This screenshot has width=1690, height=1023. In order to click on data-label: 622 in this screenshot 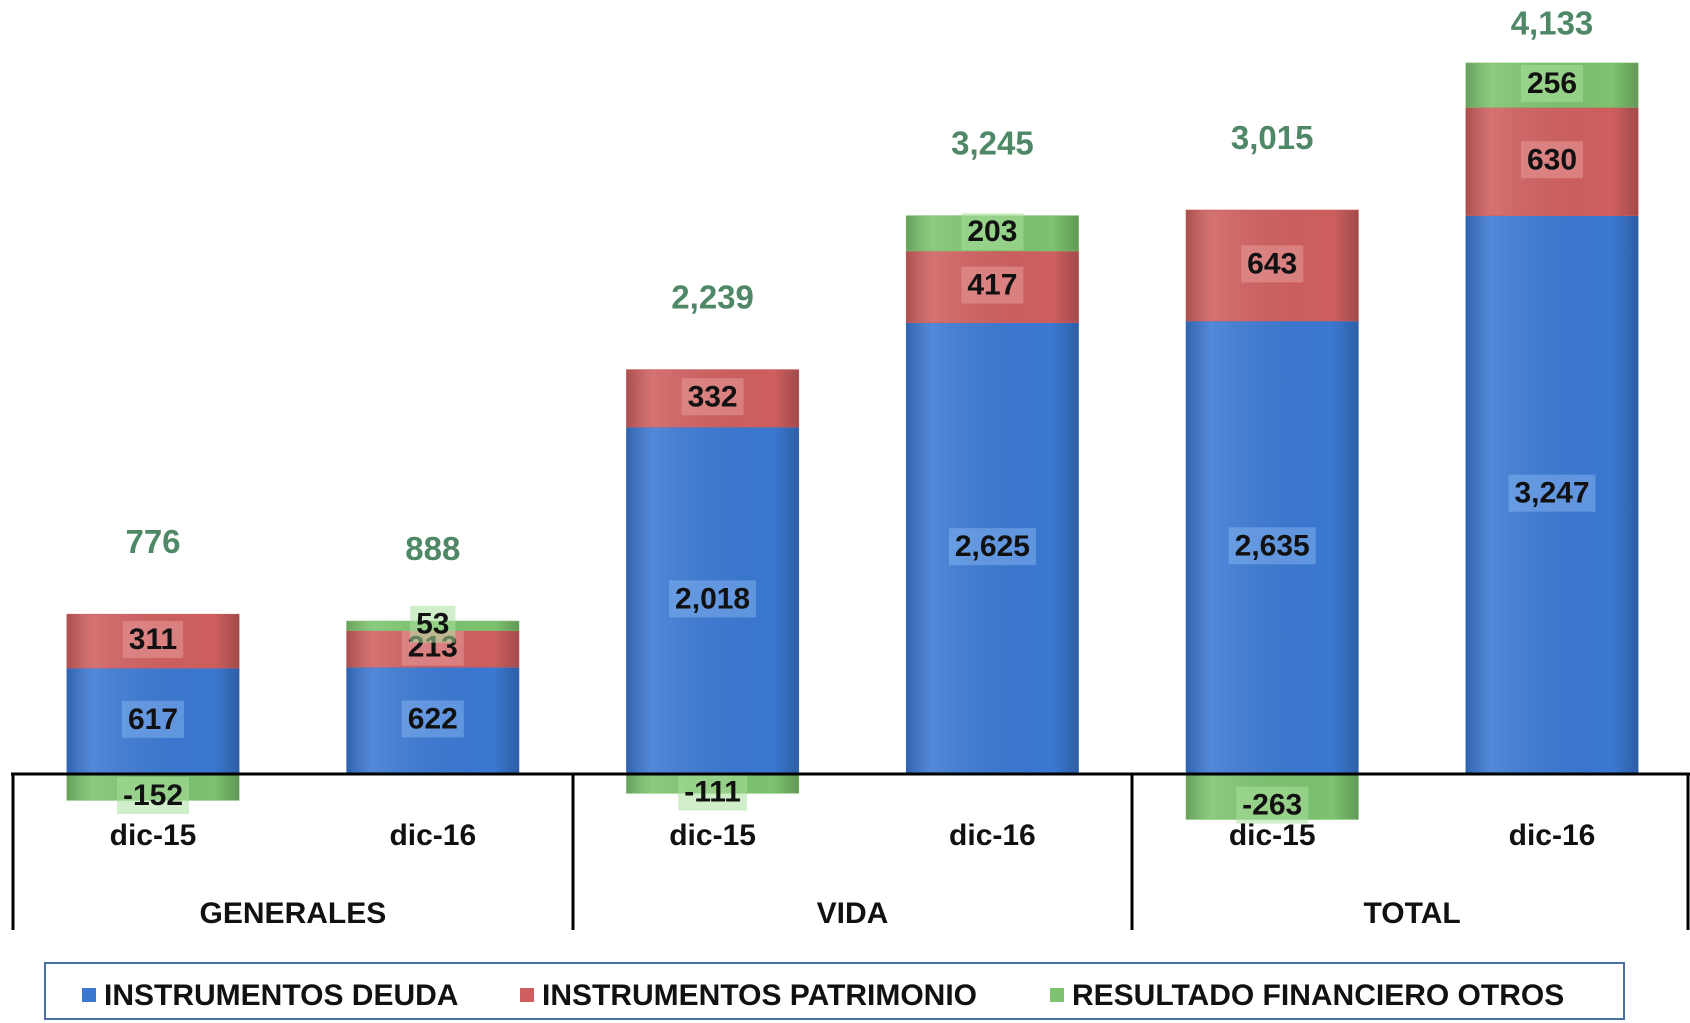, I will do `click(433, 718)`.